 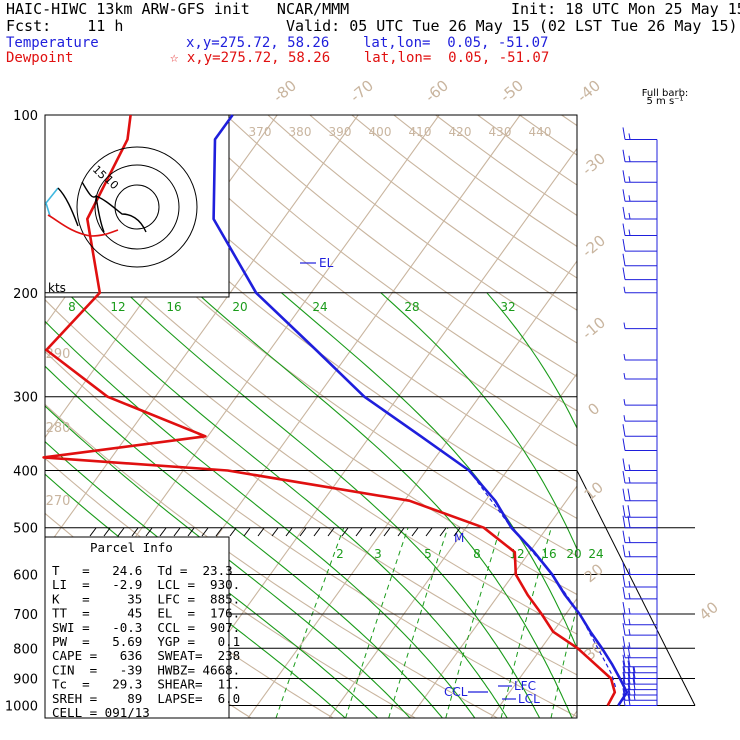 I want to click on hodograph-ring, so click(x=137, y=207).